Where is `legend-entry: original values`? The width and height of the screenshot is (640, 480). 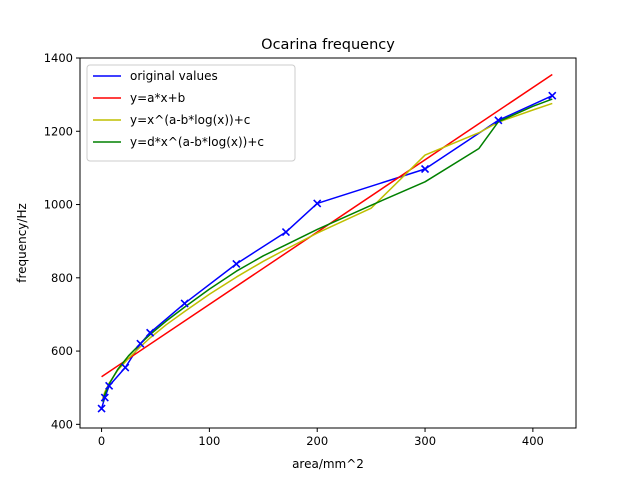
legend-entry: original values is located at coordinates (174, 76).